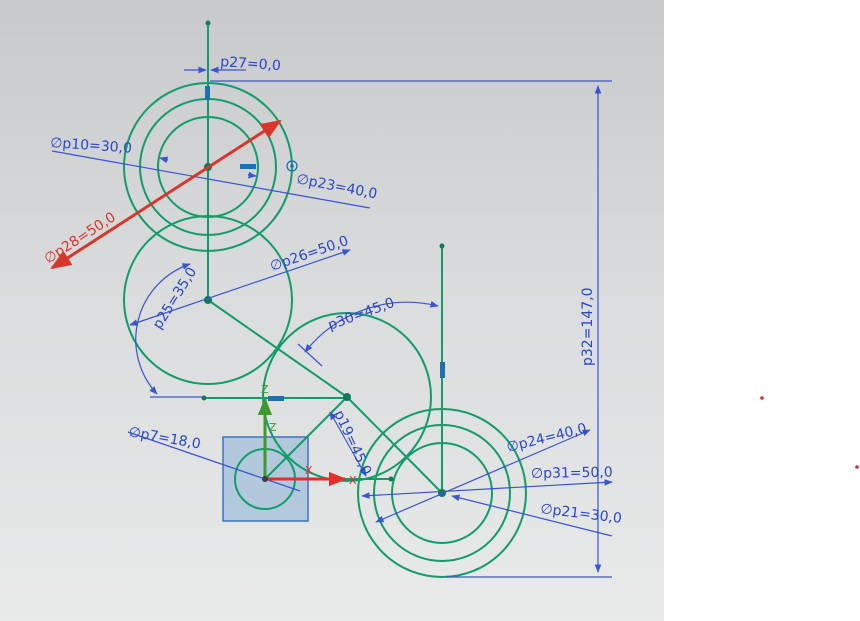 The image size is (860, 621). What do you see at coordinates (273, 427) in the screenshot?
I see `csys-label-z-lower: Z` at bounding box center [273, 427].